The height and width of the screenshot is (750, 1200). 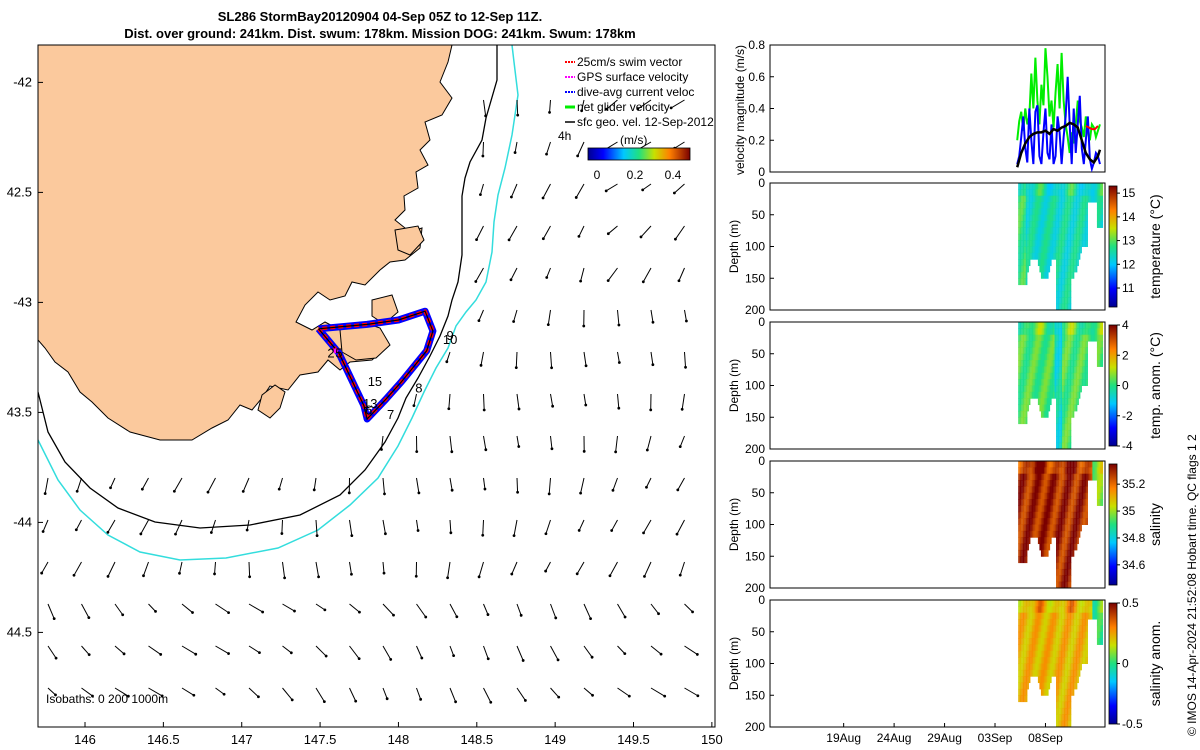 What do you see at coordinates (645, 122) in the screenshot?
I see `legend-sfc: sfc geo. vel. 12-Sep-2012` at bounding box center [645, 122].